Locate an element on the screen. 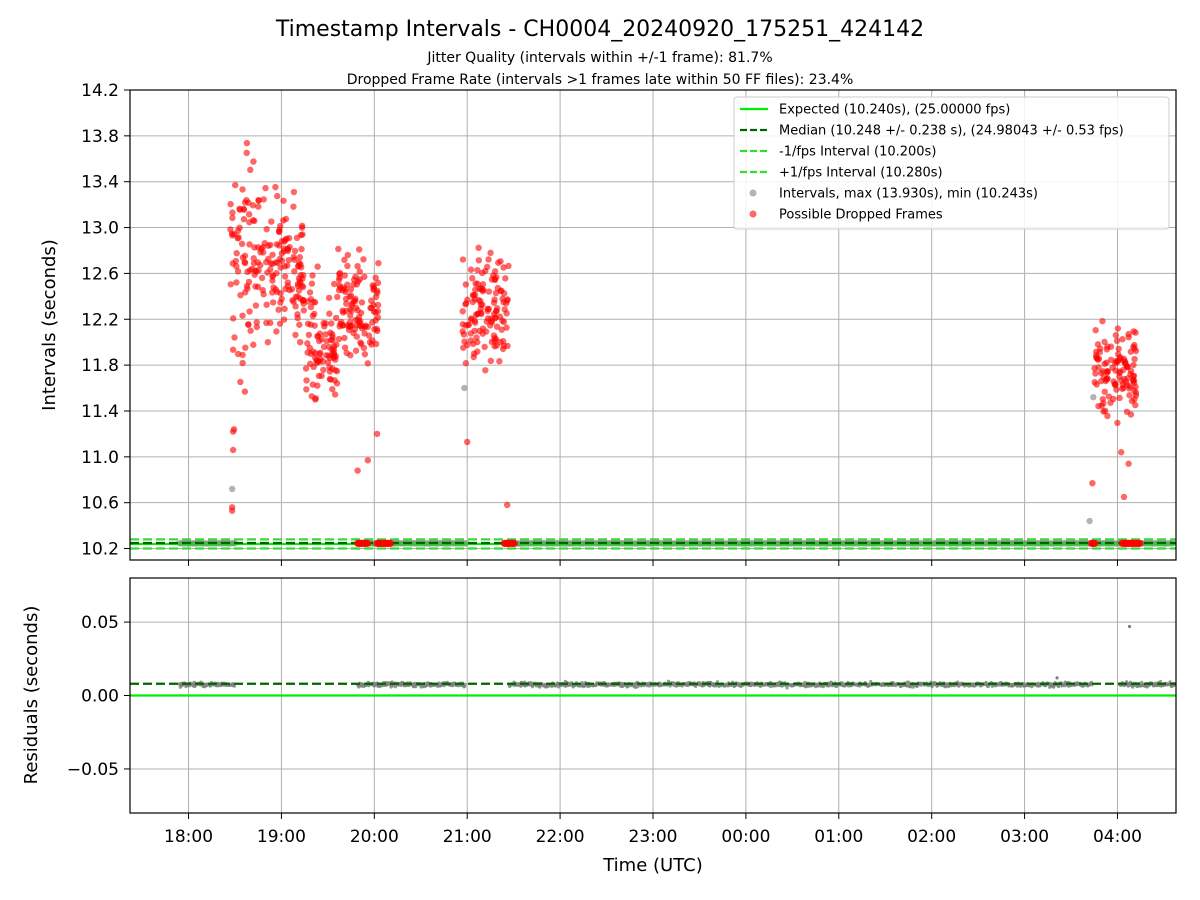  intervals-y-tick-label: 13.4 is located at coordinates (100, 183).